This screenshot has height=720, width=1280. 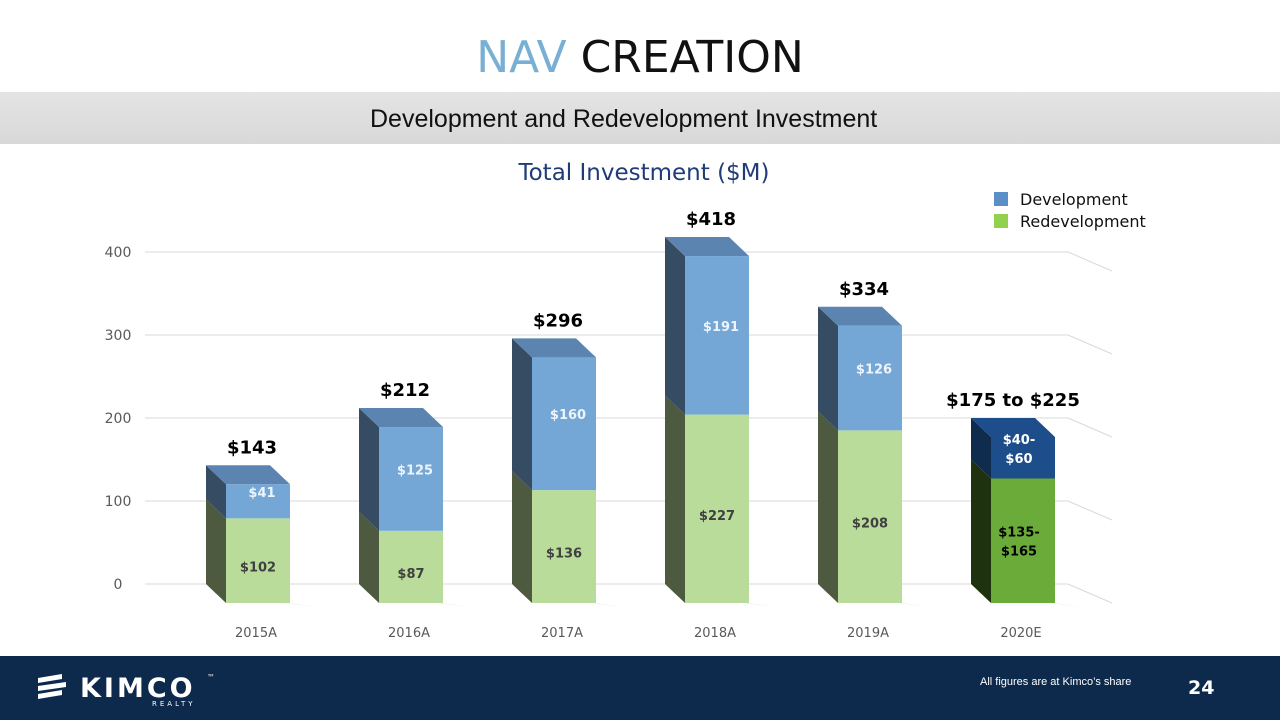 I want to click on data-label-total: $175 to $225, so click(x=1013, y=400).